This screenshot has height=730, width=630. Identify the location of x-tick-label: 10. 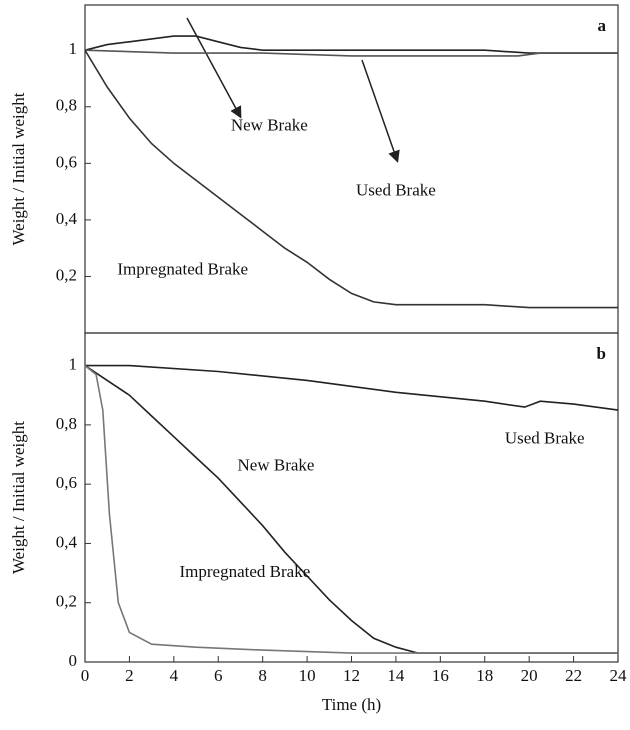
(307, 675).